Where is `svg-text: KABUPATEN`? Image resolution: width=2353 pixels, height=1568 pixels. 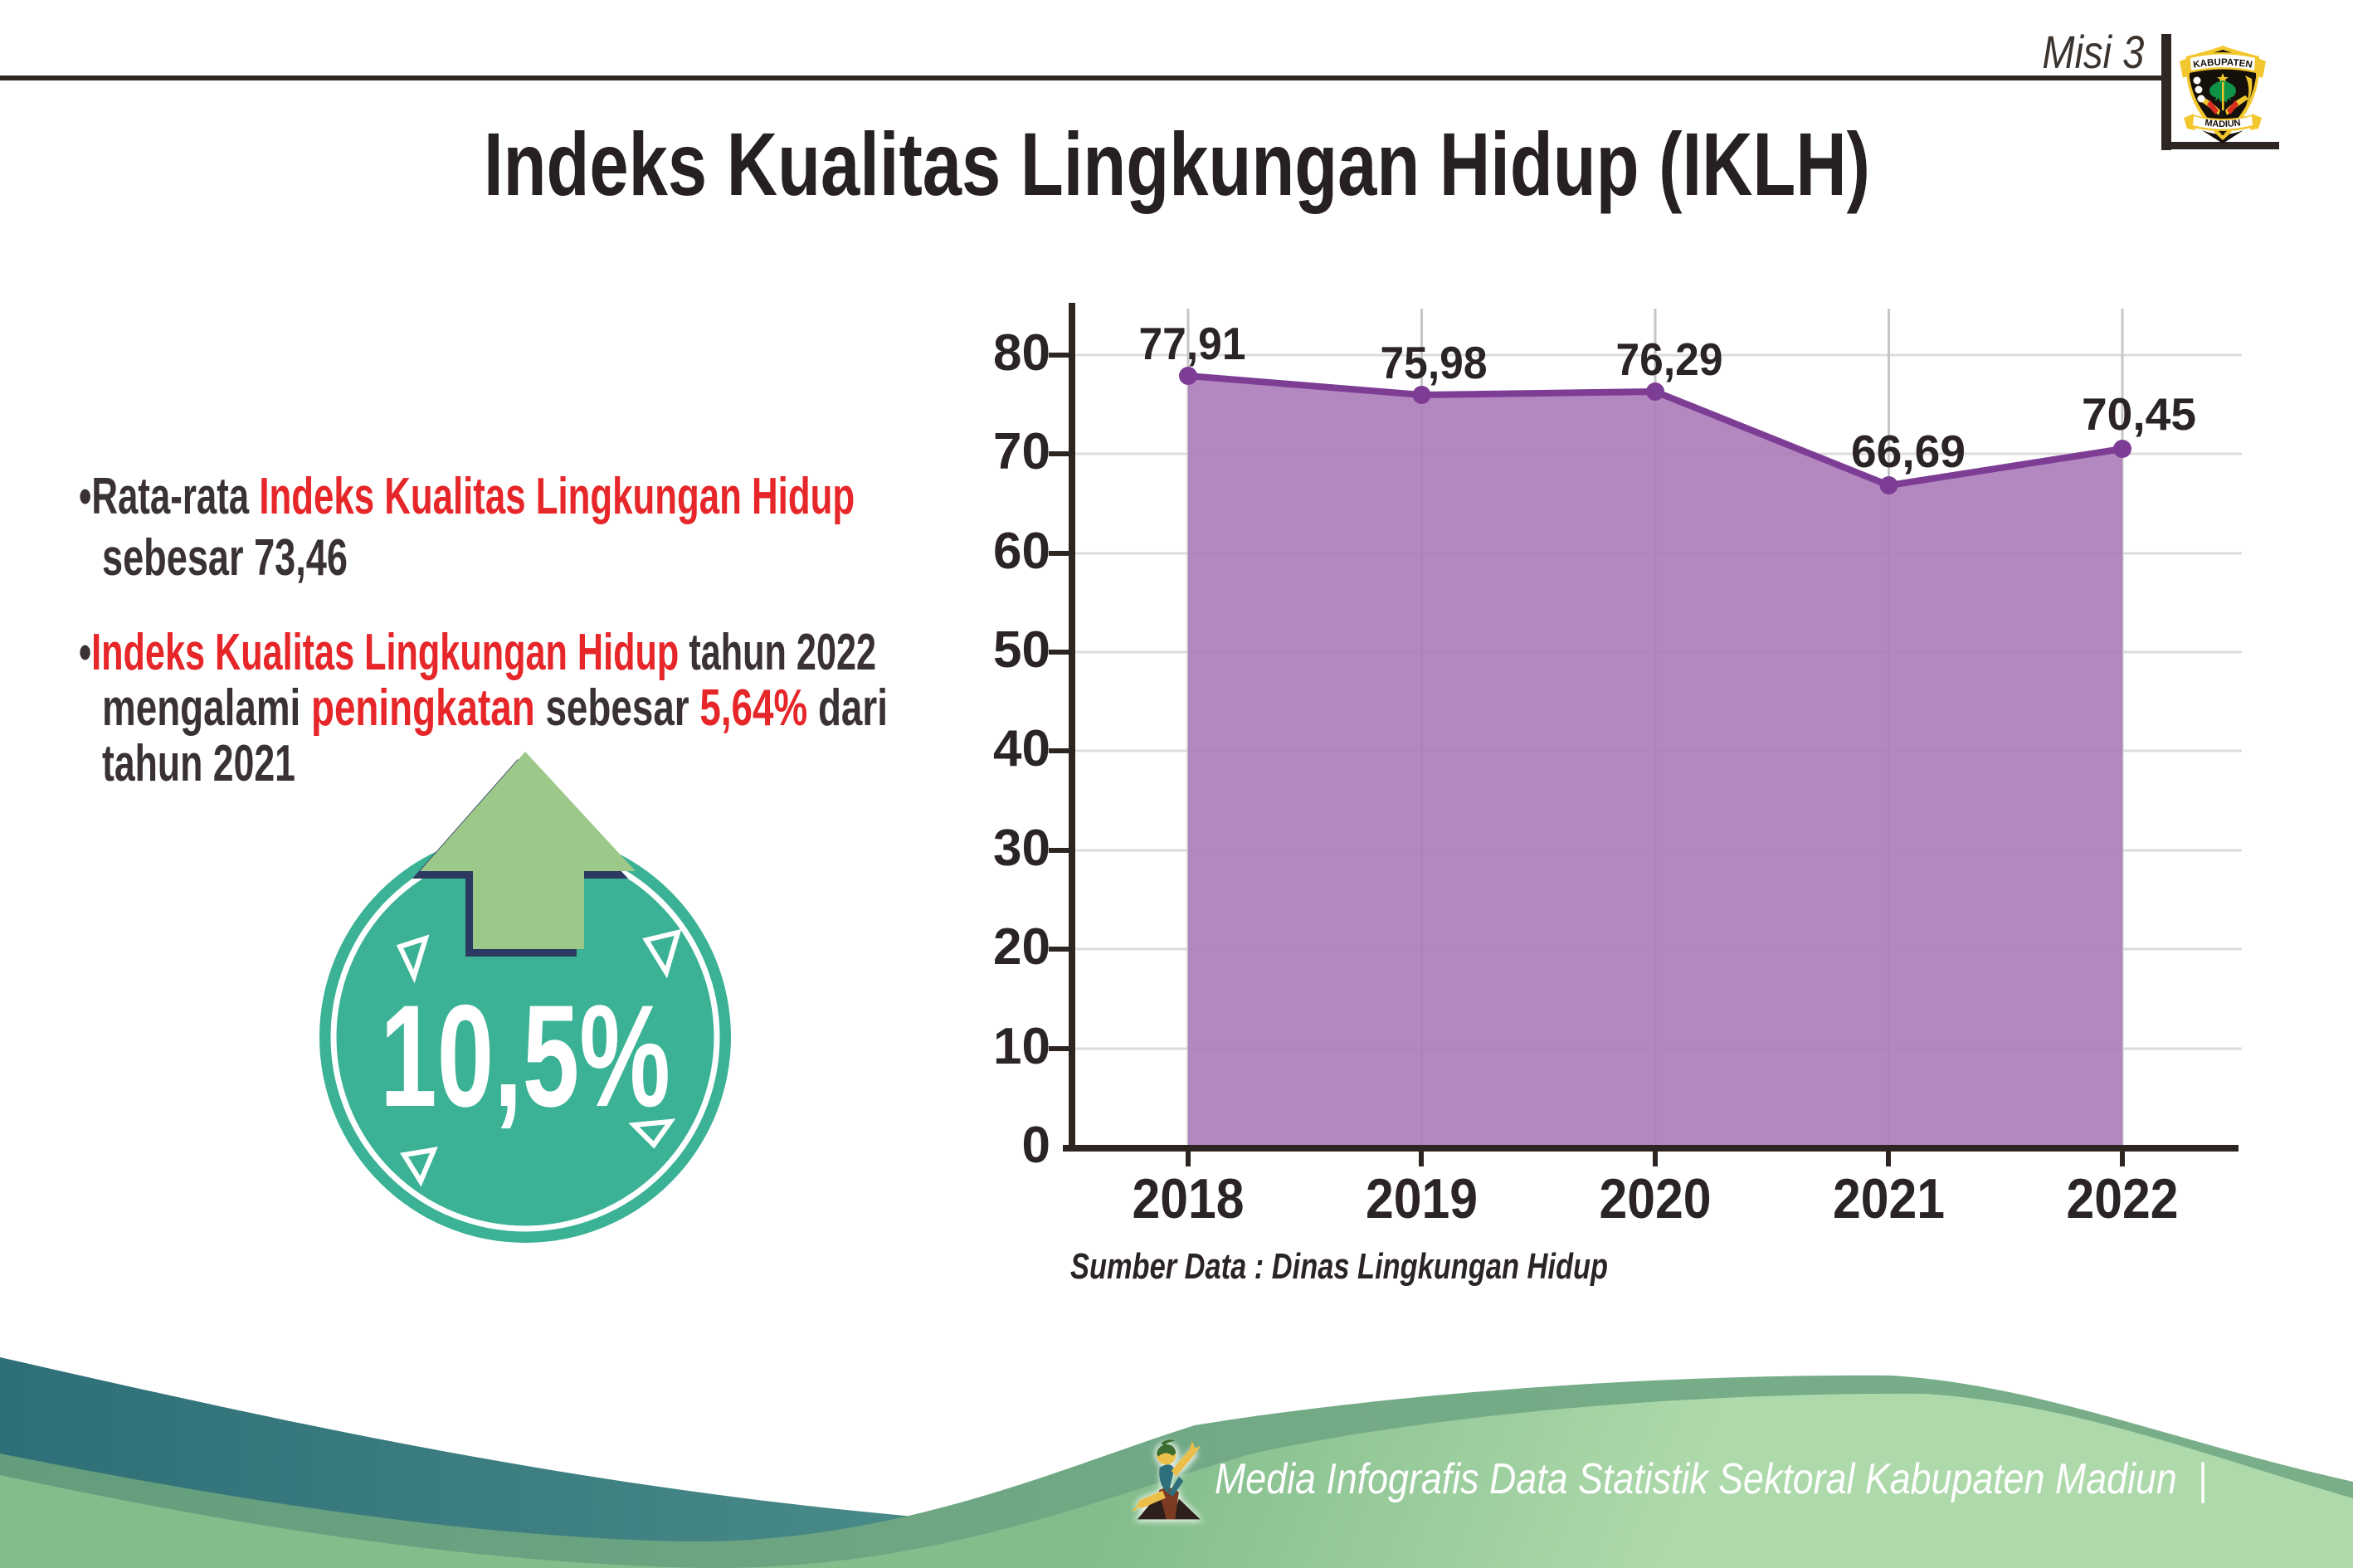
svg-text: KABUPATEN is located at coordinates (2222, 63).